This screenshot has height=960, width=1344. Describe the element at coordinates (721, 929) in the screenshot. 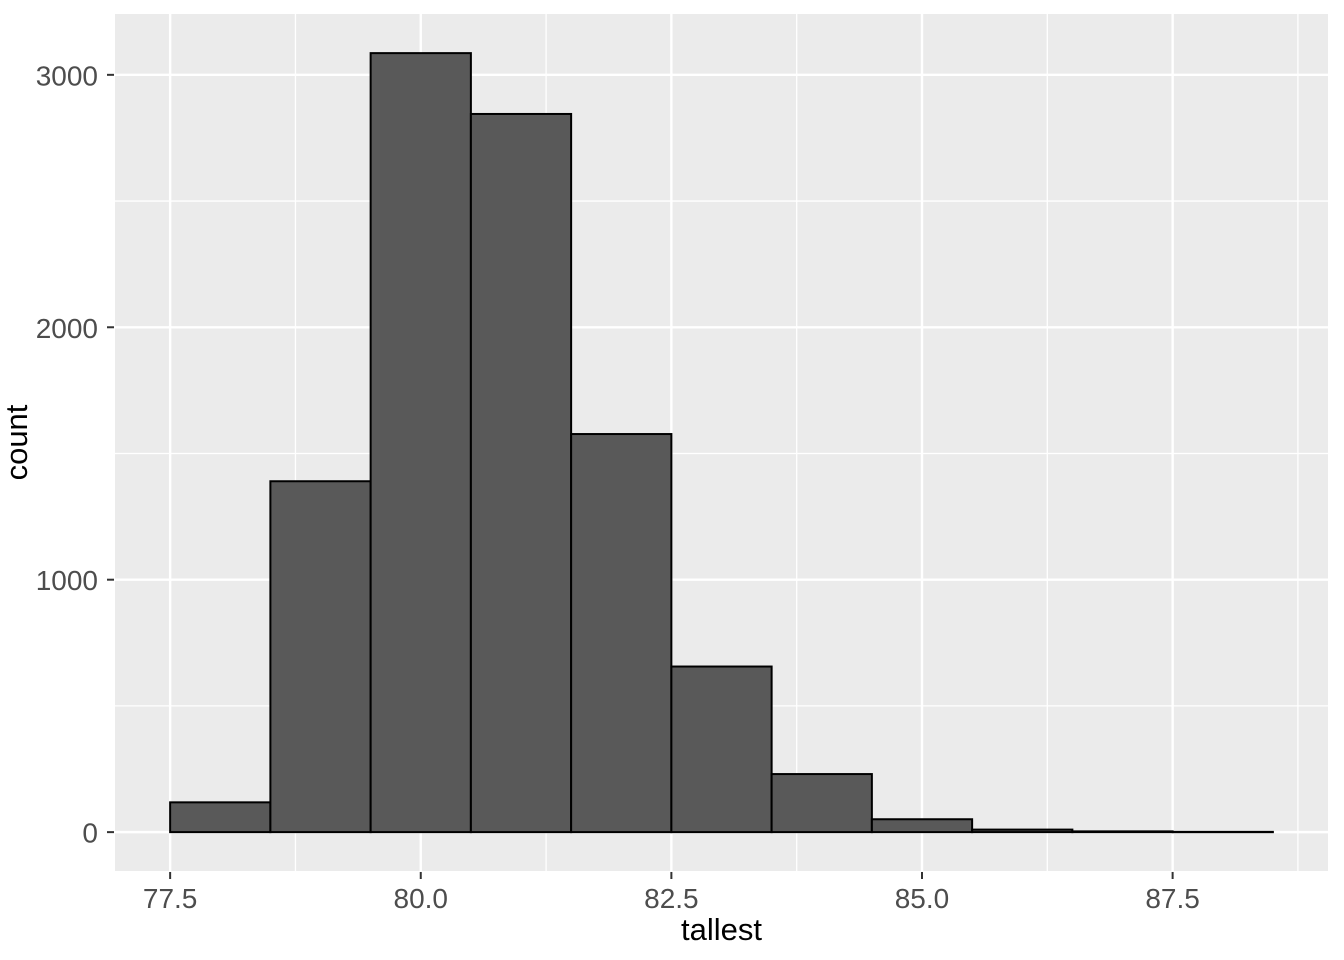

I see `x-axis-title: tallest` at that location.